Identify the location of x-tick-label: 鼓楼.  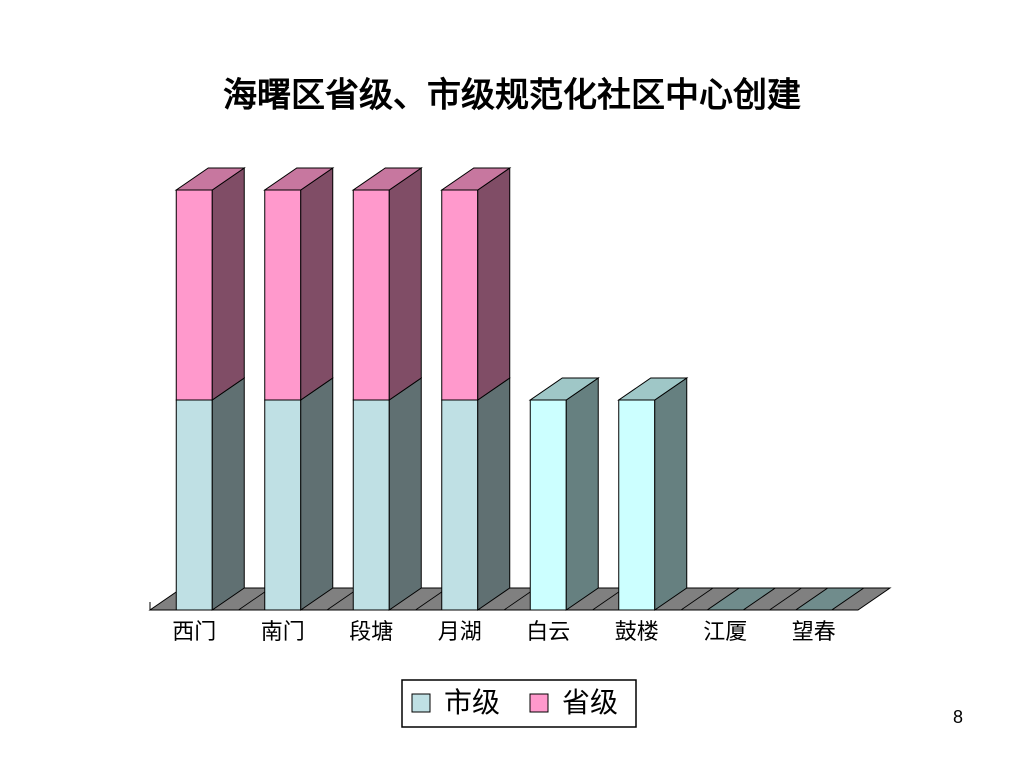
(637, 632).